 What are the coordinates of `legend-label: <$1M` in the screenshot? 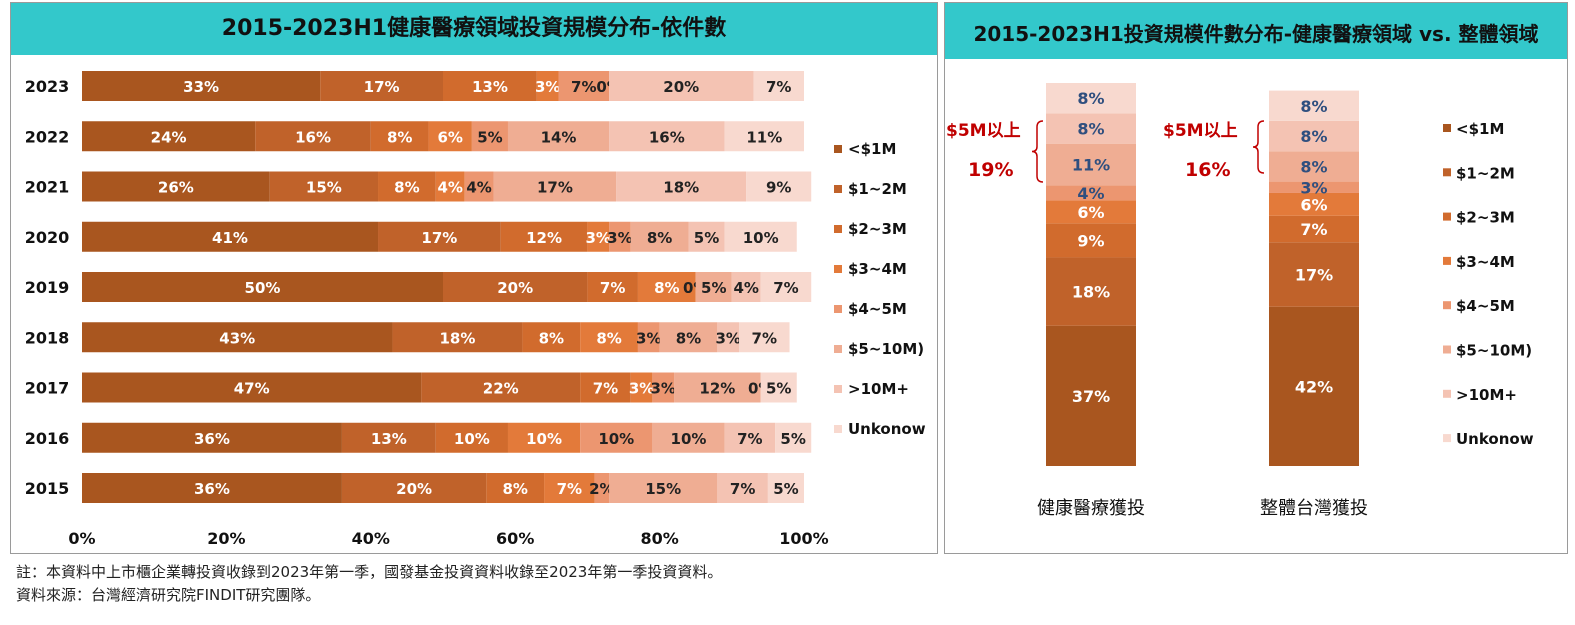 It's located at (872, 149).